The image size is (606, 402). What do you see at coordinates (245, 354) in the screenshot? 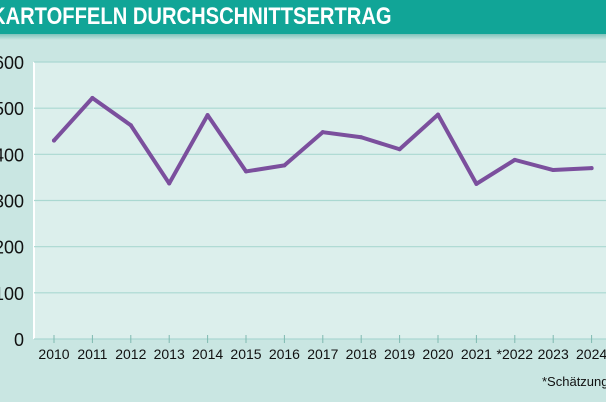
I see `x-tick-label: 2015` at bounding box center [245, 354].